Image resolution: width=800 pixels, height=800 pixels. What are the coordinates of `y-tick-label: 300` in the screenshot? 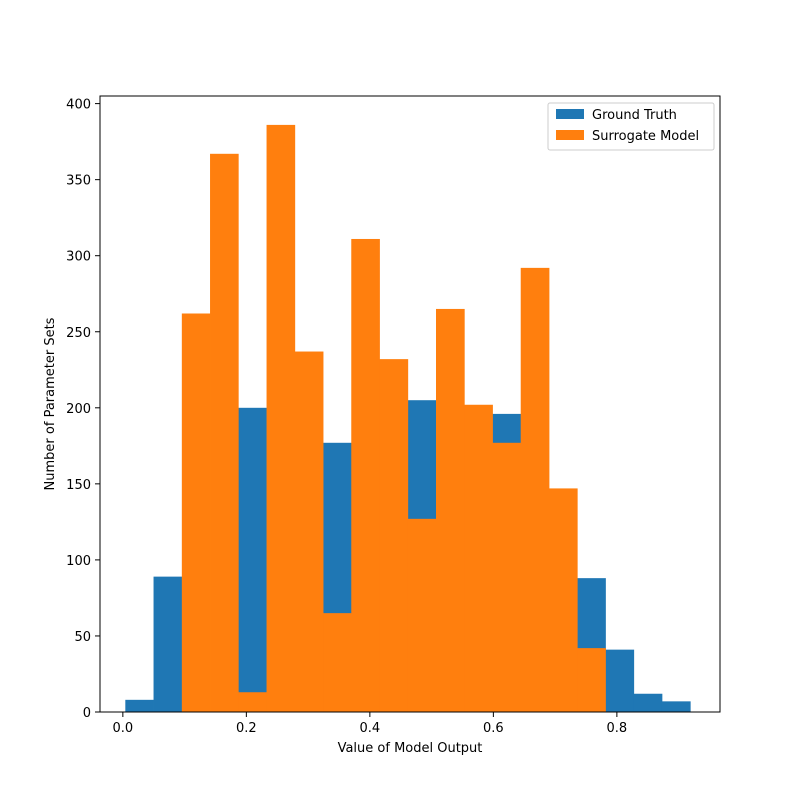 It's located at (78, 257).